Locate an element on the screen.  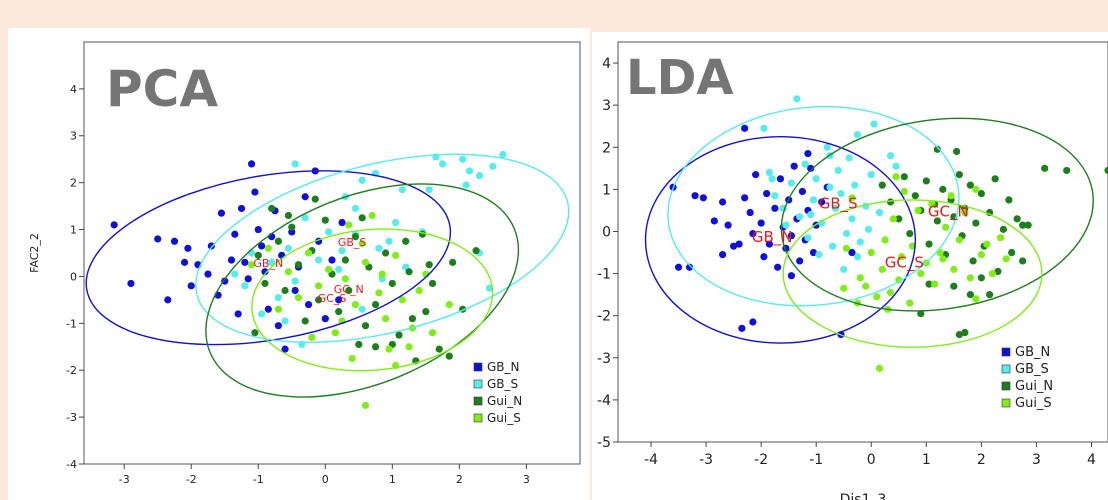
pca-series-gb-s is located at coordinates (369, 249).